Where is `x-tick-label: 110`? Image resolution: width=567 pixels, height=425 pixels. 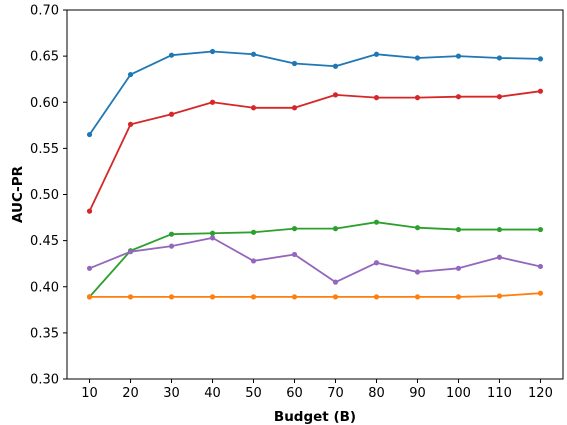
x-tick-label: 110 is located at coordinates (499, 393).